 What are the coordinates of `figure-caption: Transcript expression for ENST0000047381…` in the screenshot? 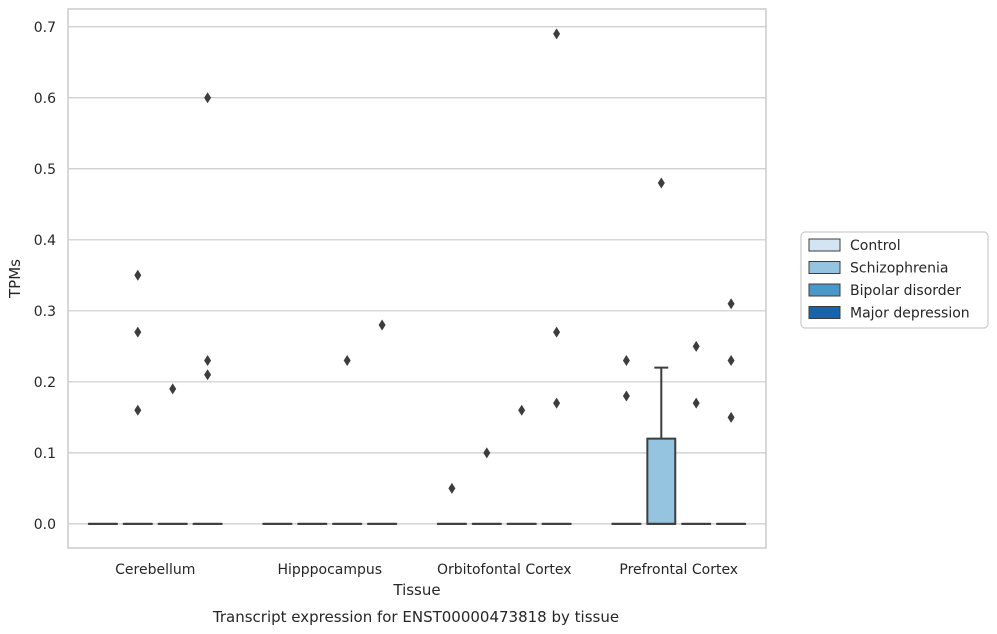 It's located at (415, 617).